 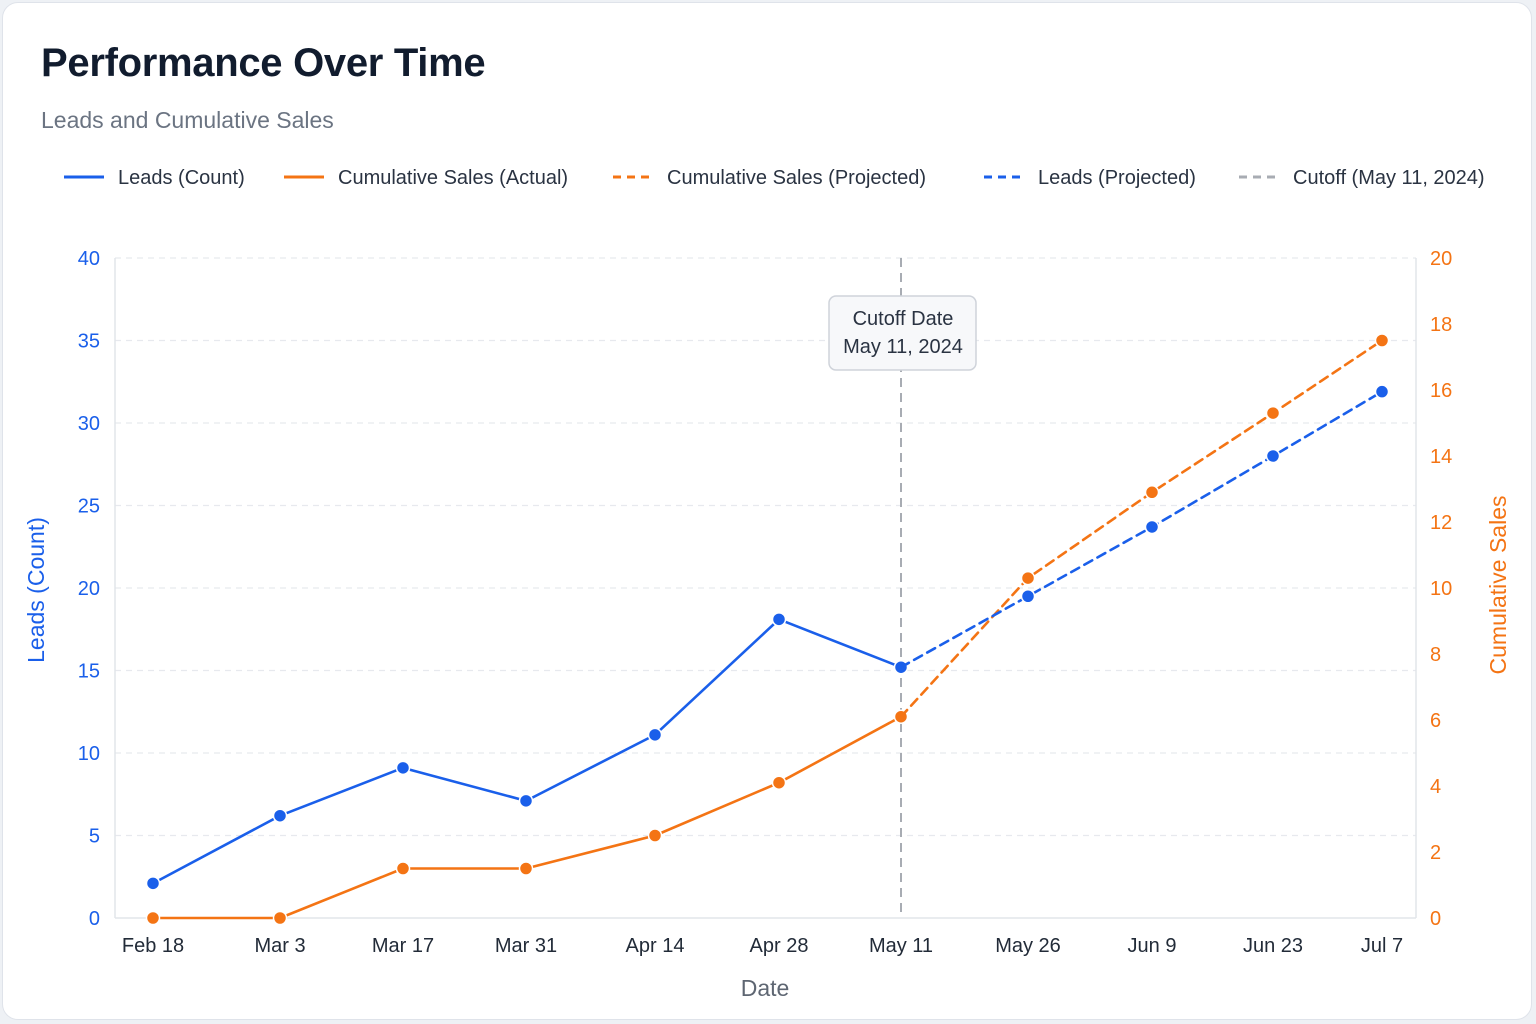 I want to click on left-tick-label: 5, so click(x=94, y=837).